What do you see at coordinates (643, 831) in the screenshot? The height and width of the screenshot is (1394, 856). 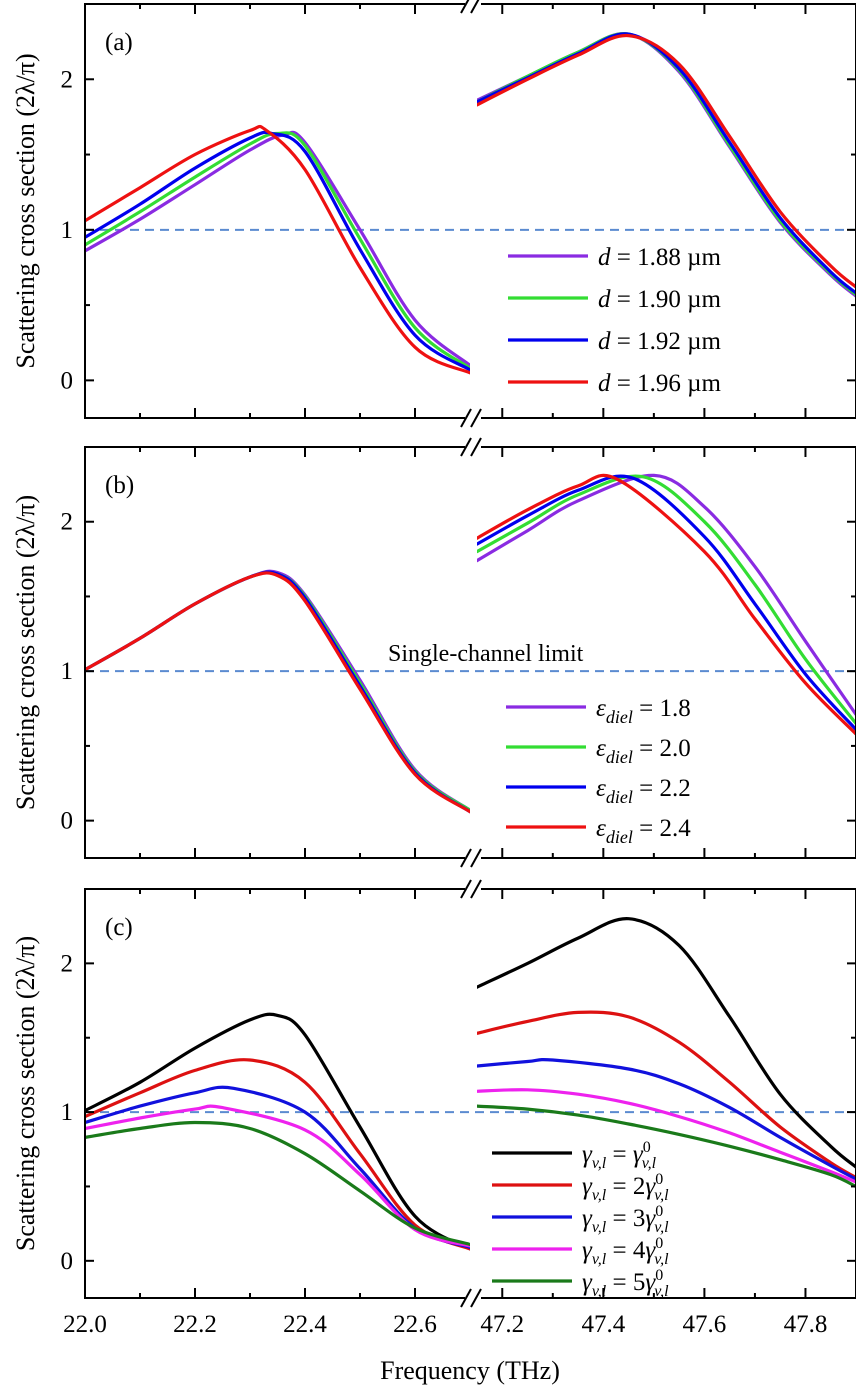 I see `legend-label: εdiel = 2.4` at bounding box center [643, 831].